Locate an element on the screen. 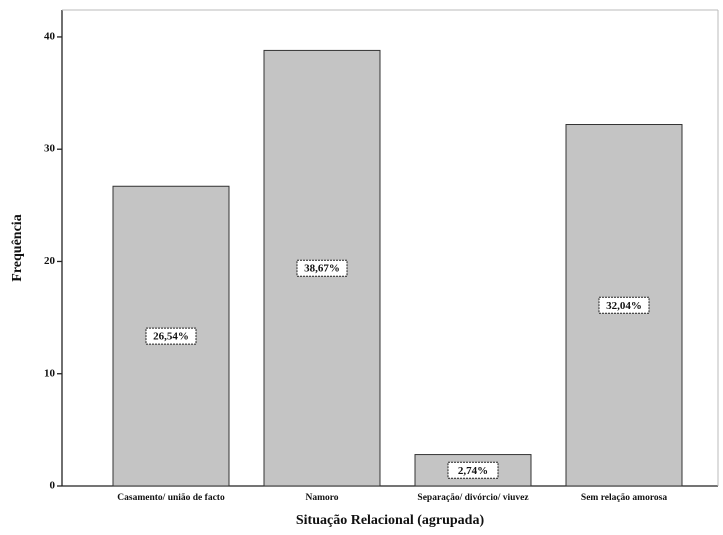  bar-label: 38,67% is located at coordinates (322, 269).